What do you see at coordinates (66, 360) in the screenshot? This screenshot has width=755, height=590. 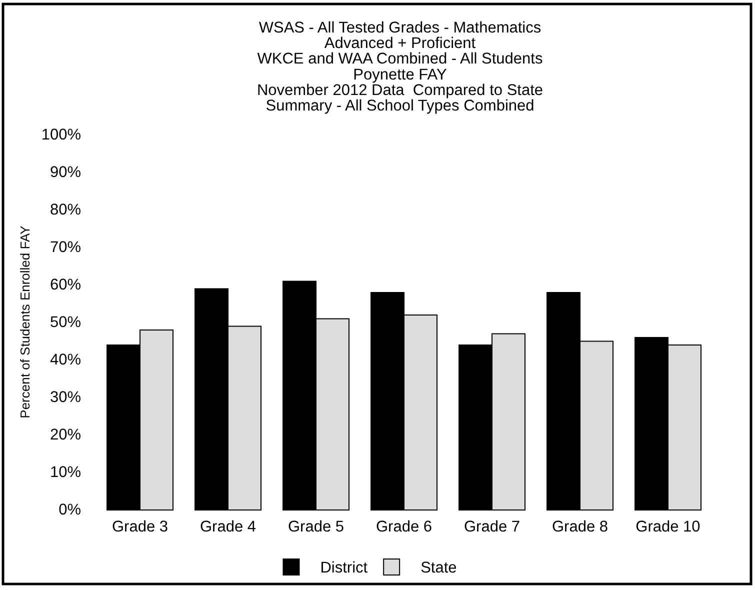 I see `y-tick-label: 40%` at bounding box center [66, 360].